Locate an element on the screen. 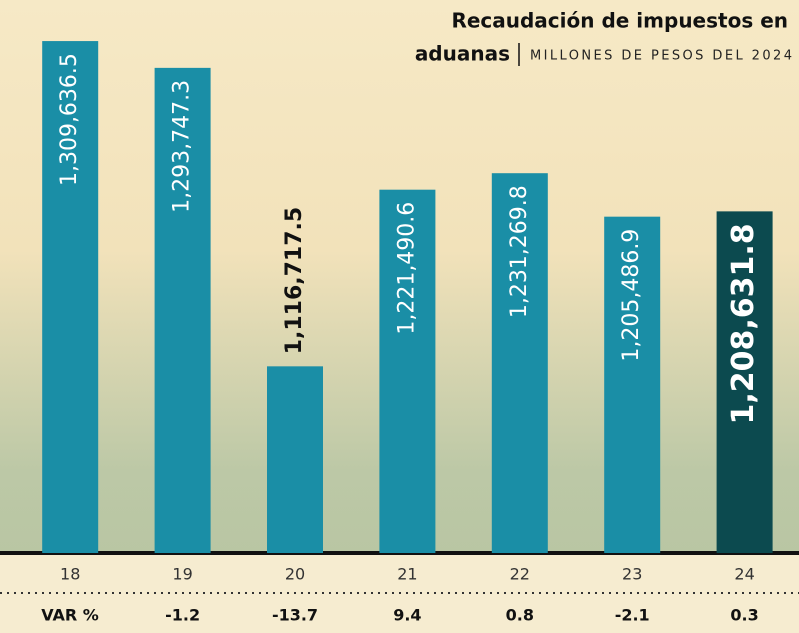 This screenshot has height=633, width=799. value-label: 1,205,486.9 is located at coordinates (631, 295).